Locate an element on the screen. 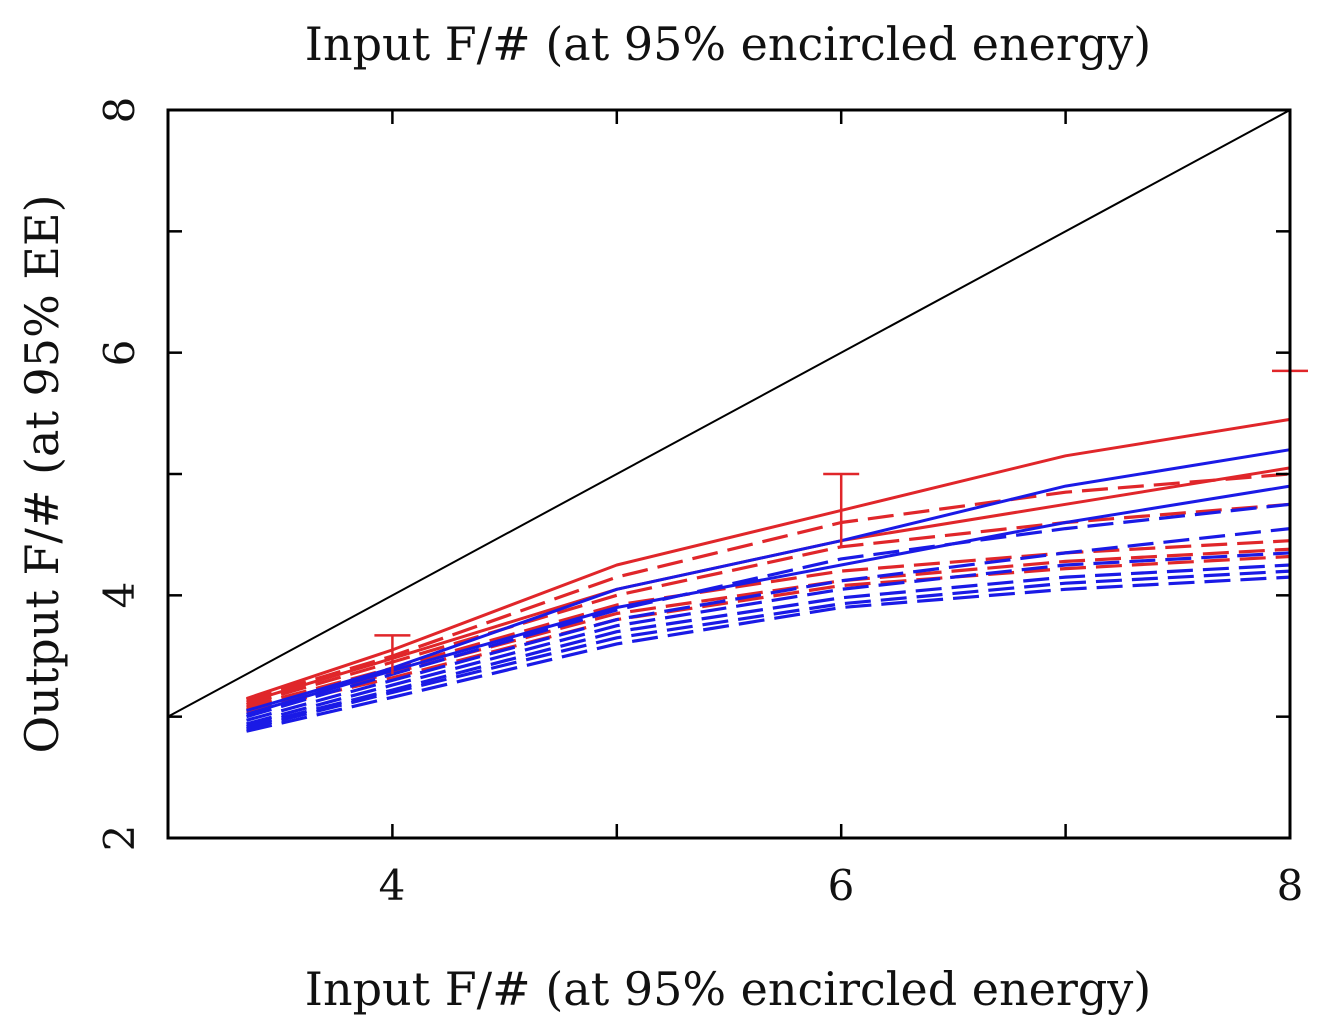 Image resolution: width=1328 pixels, height=1028 pixels. x-tick-label-4: 4 is located at coordinates (392, 885).